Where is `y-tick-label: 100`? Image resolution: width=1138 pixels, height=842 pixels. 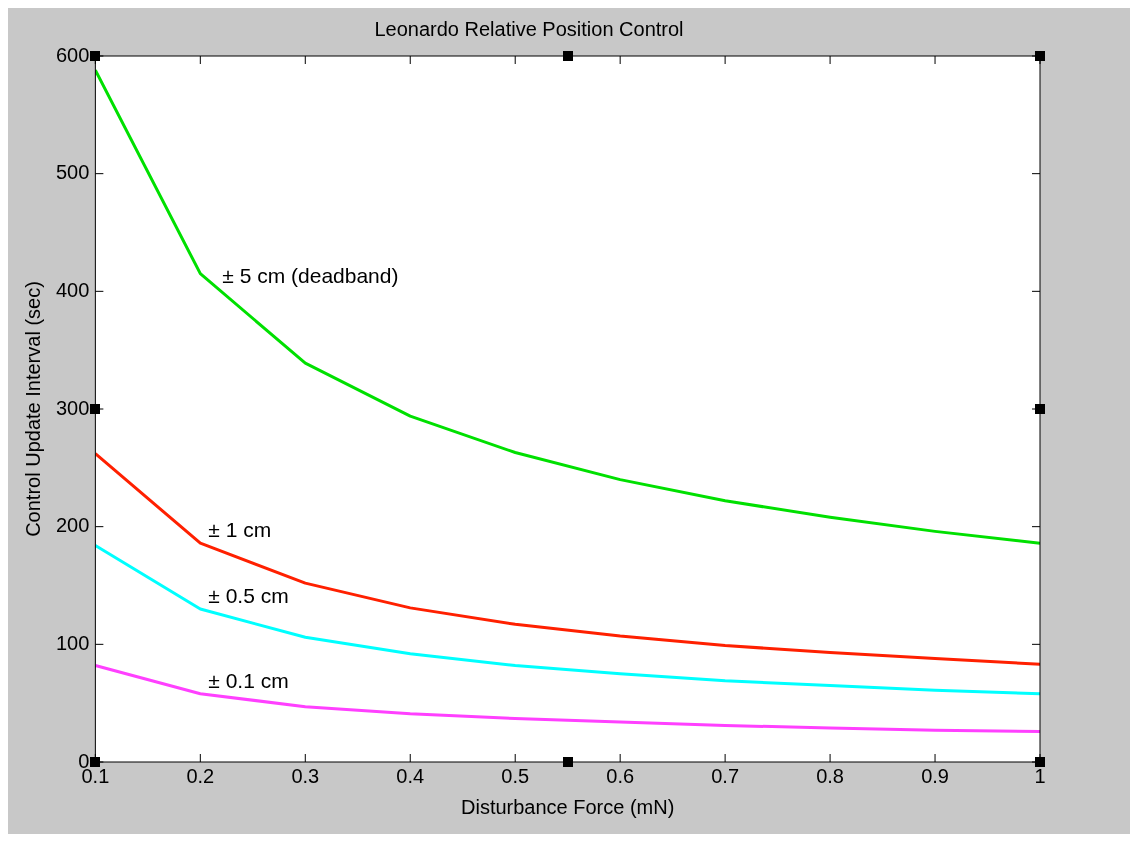
y-tick-label: 100 is located at coordinates (72, 642).